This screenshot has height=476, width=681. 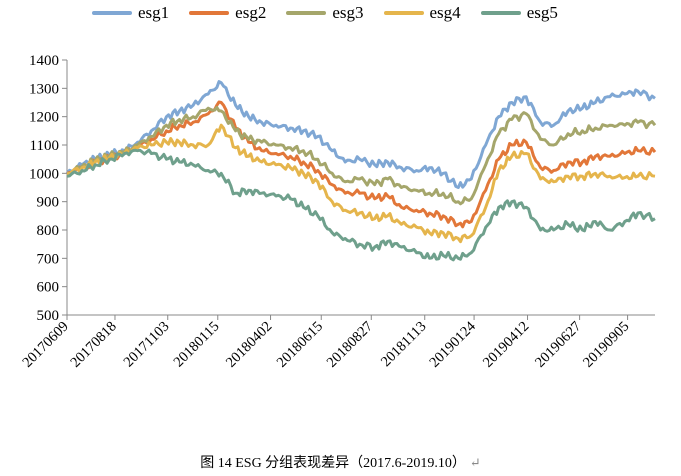 I want to click on x-tick-label: 20180115, so click(x=197, y=345).